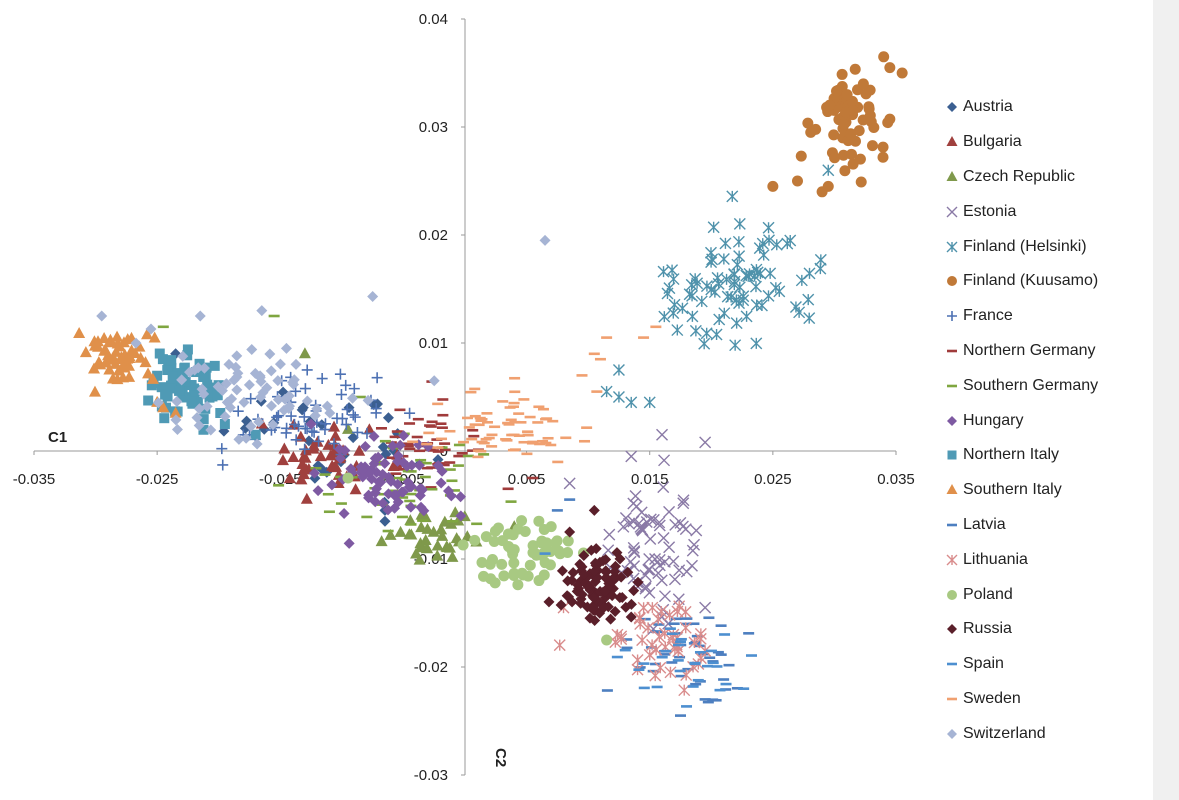  Describe the element at coordinates (952, 420) in the screenshot. I see `legend-marker-diamond-icon` at that location.